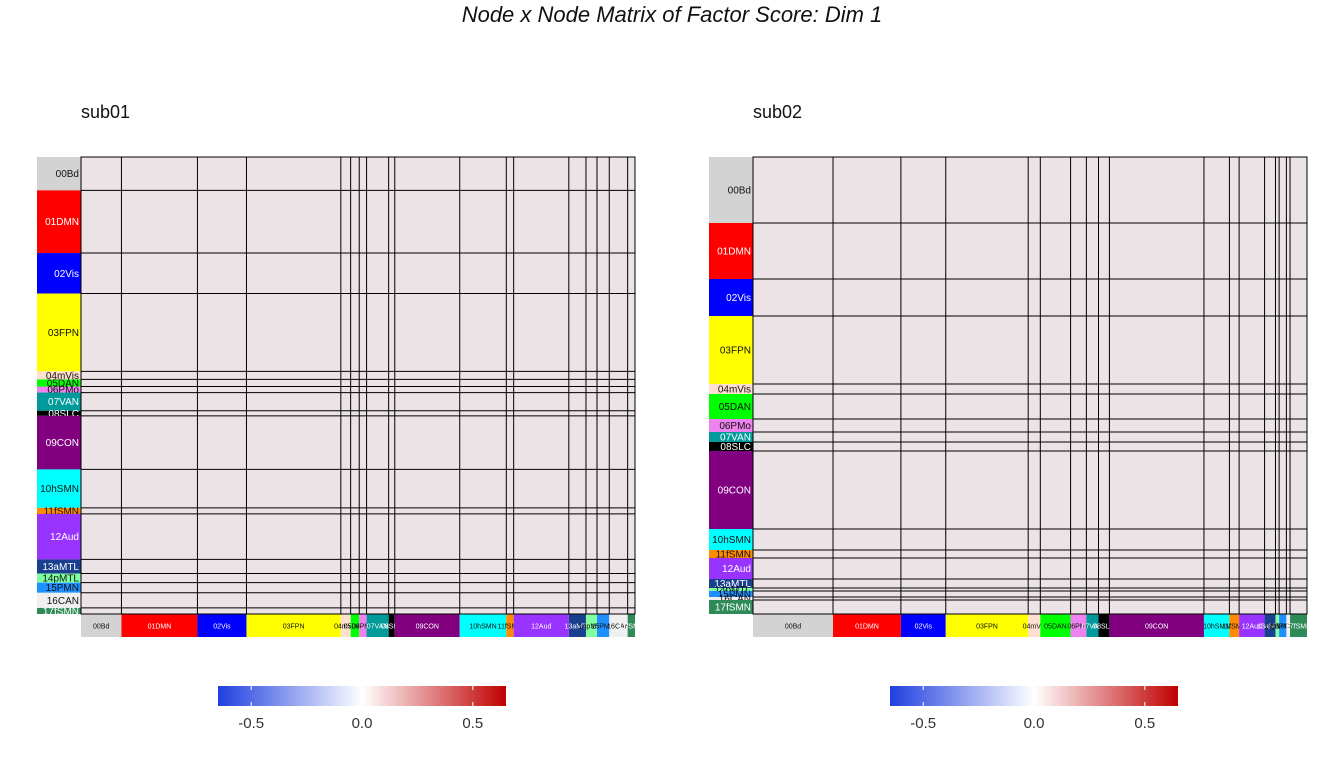  Describe the element at coordinates (731, 350) in the screenshot. I see `row-band-03FPN` at that location.